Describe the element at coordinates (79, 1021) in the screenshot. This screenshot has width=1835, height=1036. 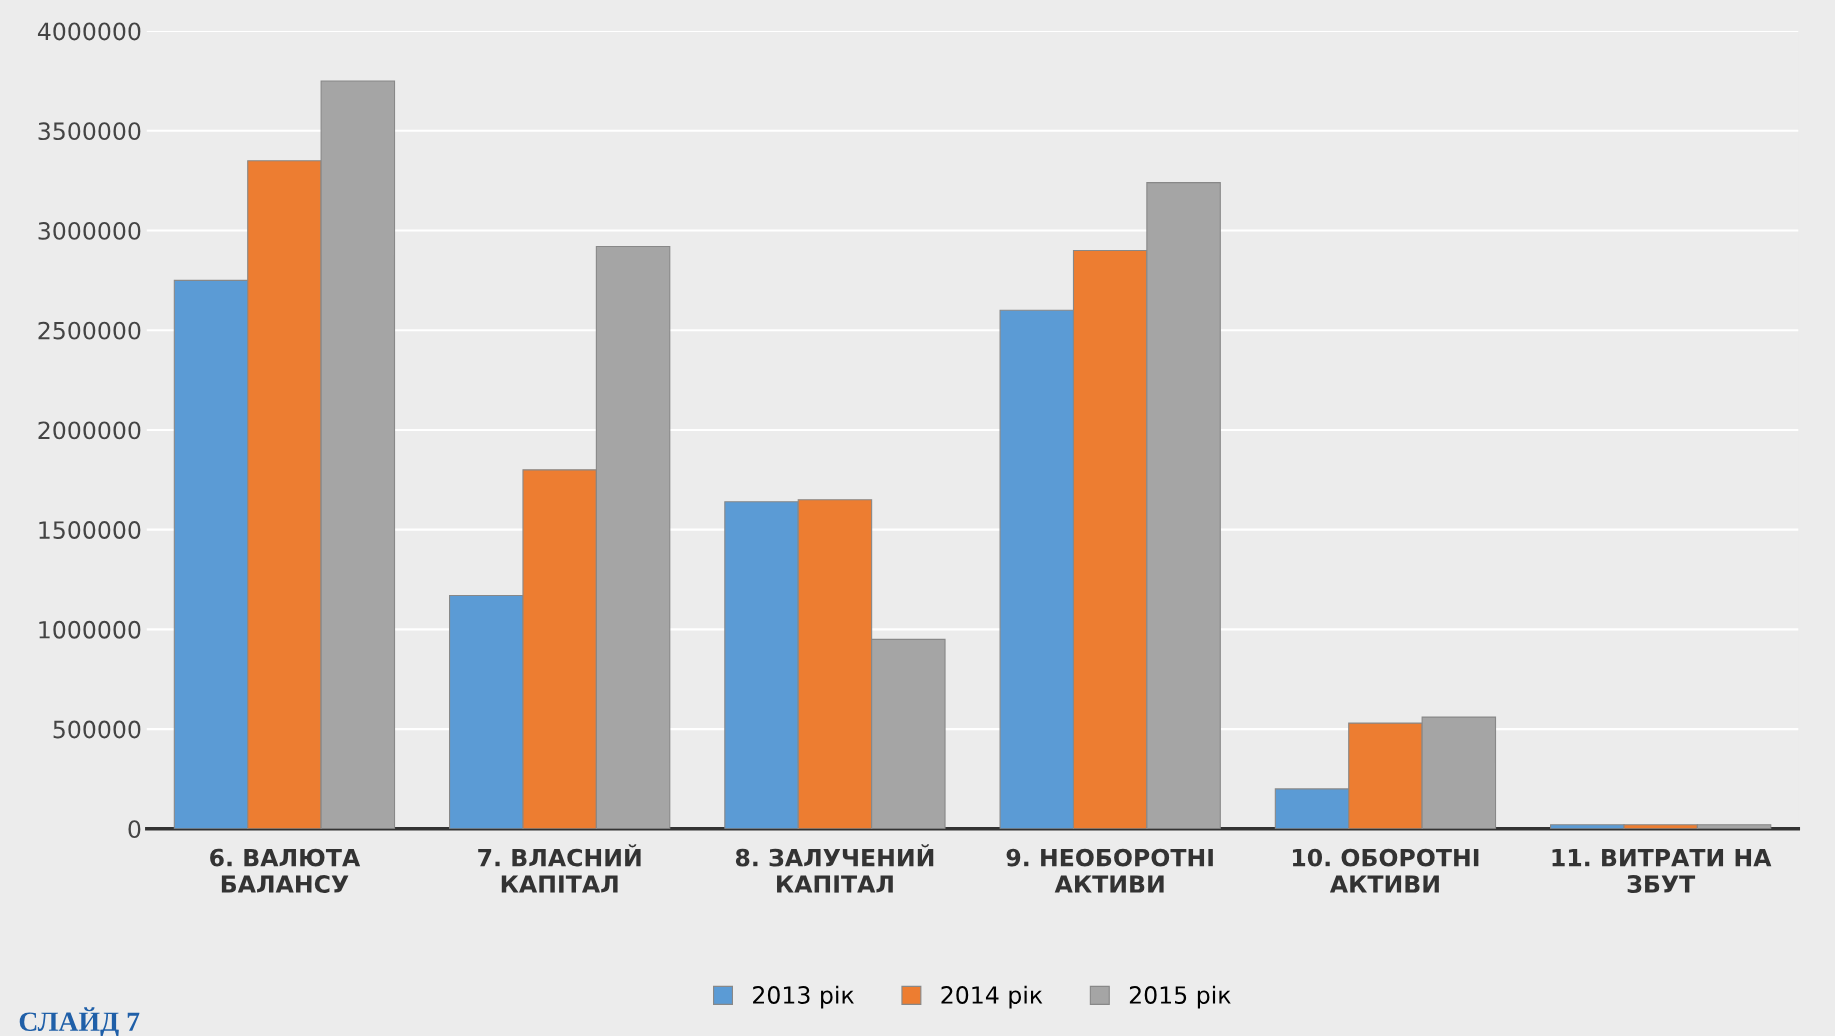
I see `text: СЛАЙД 7` at that location.